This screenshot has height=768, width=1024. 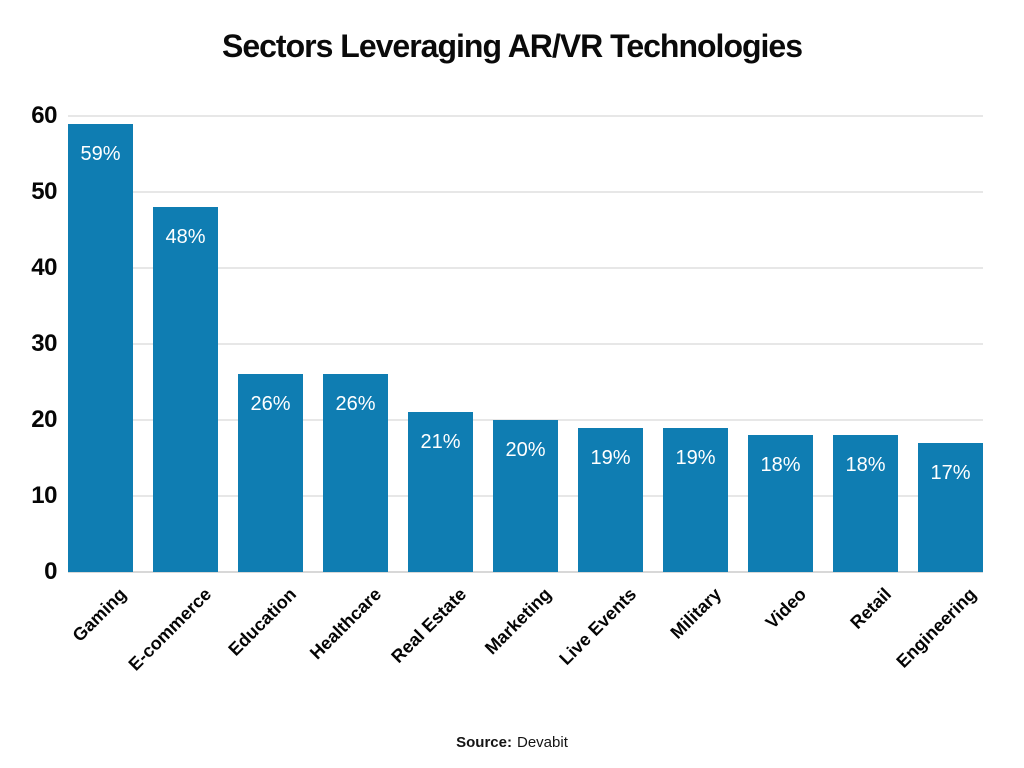 I want to click on bar-gaming: 59%, so click(x=100, y=348).